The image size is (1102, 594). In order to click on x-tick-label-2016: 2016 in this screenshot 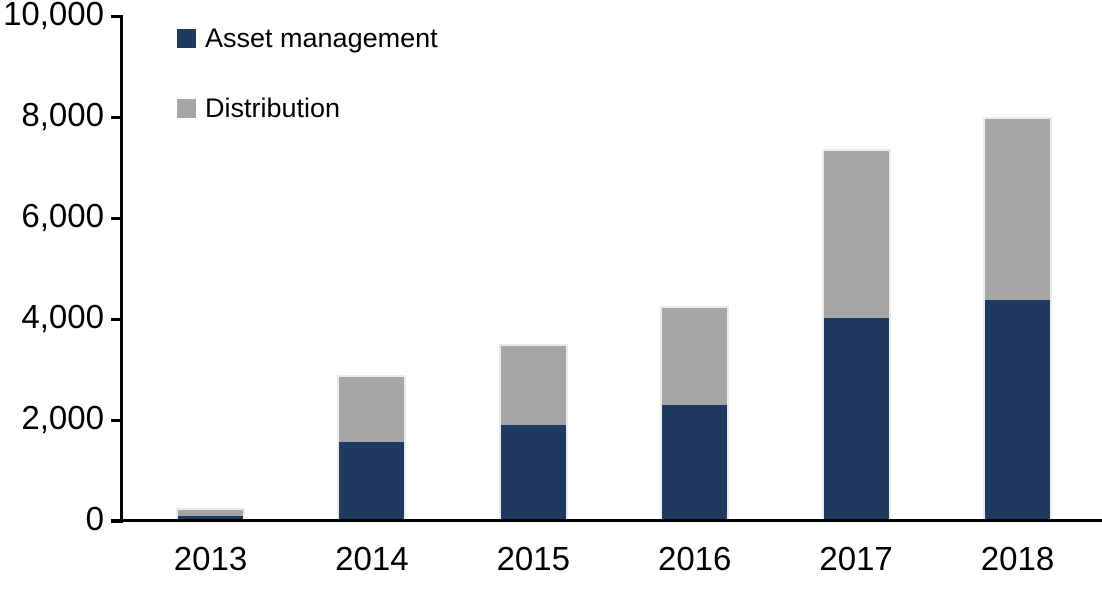, I will do `click(694, 558)`.